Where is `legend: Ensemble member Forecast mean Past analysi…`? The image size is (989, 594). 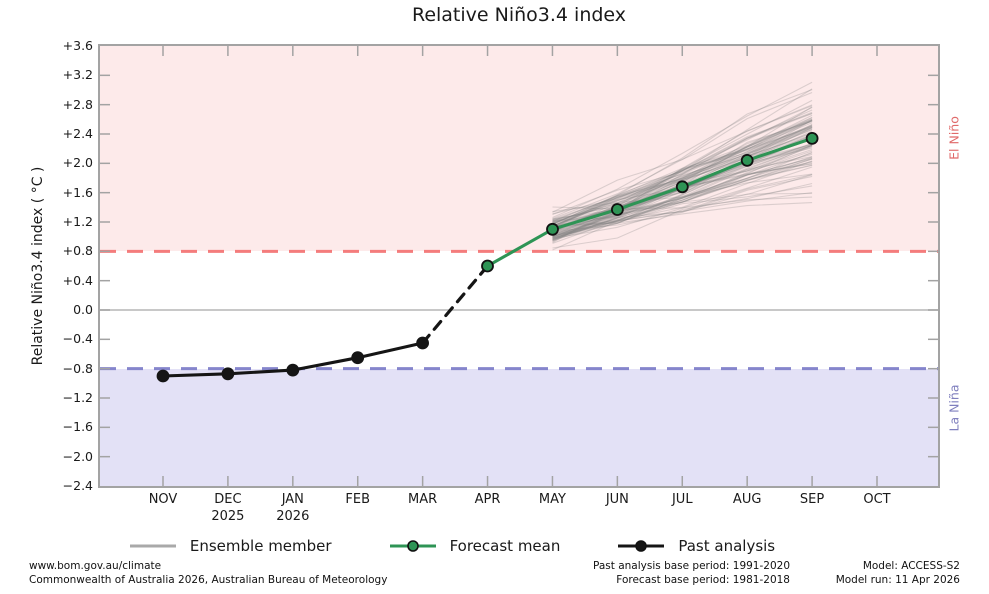
legend: Ensemble member Forecast mean Past analysi… is located at coordinates (451, 546).